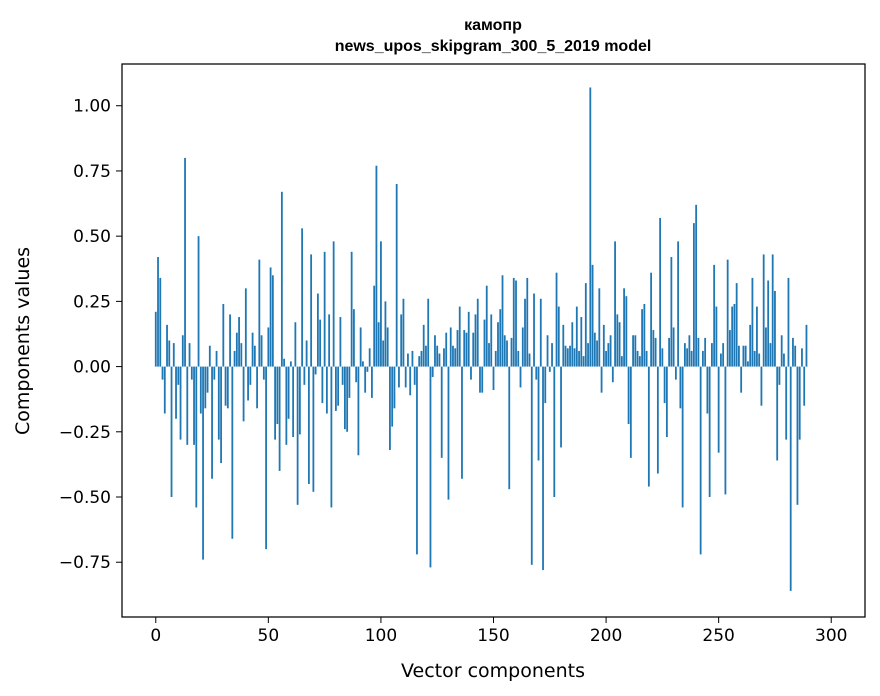 This screenshot has height=696, width=880. Describe the element at coordinates (92, 368) in the screenshot. I see `y-tick-label: 0.00` at that location.